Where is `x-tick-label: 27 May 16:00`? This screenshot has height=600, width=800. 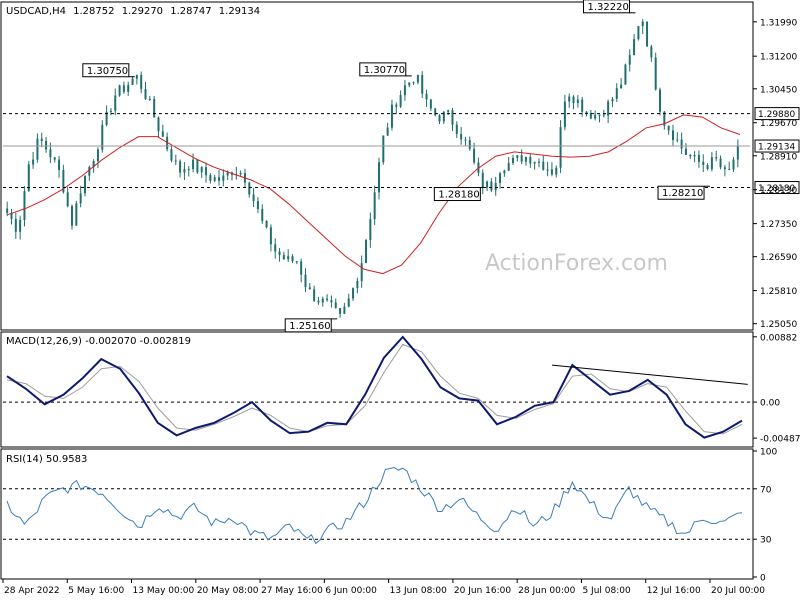 x-tick-label: 27 May 16:00 is located at coordinates (292, 591).